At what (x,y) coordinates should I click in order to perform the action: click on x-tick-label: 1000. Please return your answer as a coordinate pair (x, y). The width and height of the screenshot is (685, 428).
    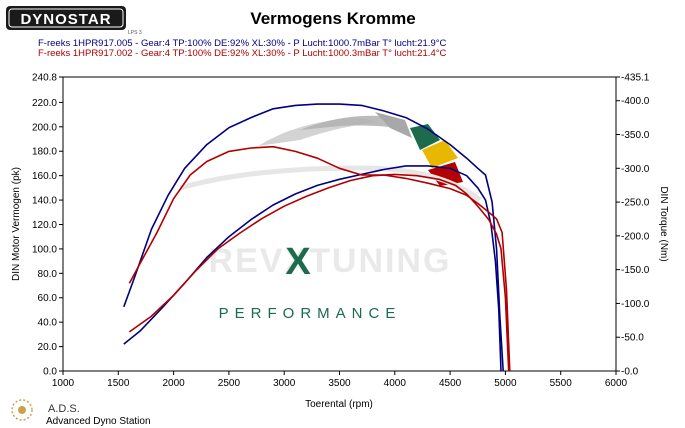
    Looking at the image, I should click on (63, 383).